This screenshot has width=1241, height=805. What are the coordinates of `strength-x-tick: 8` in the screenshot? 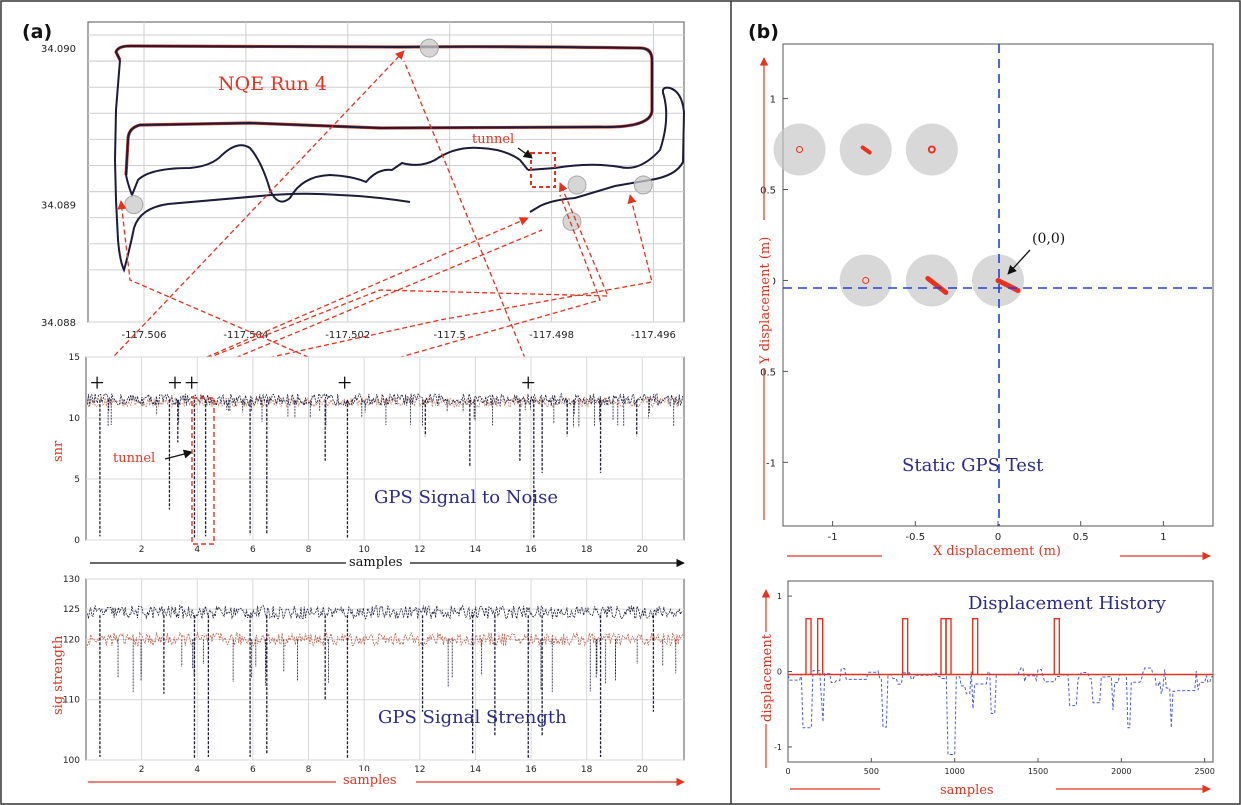 It's located at (309, 770).